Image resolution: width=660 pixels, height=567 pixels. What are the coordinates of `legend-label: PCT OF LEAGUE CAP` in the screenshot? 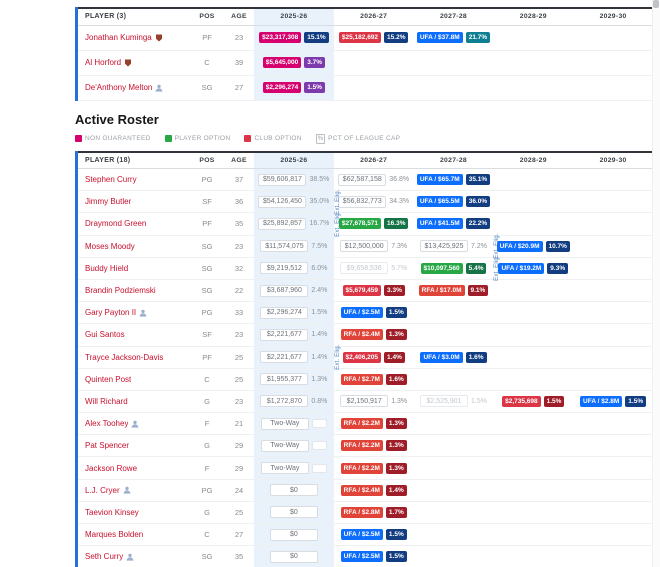 It's located at (364, 138).